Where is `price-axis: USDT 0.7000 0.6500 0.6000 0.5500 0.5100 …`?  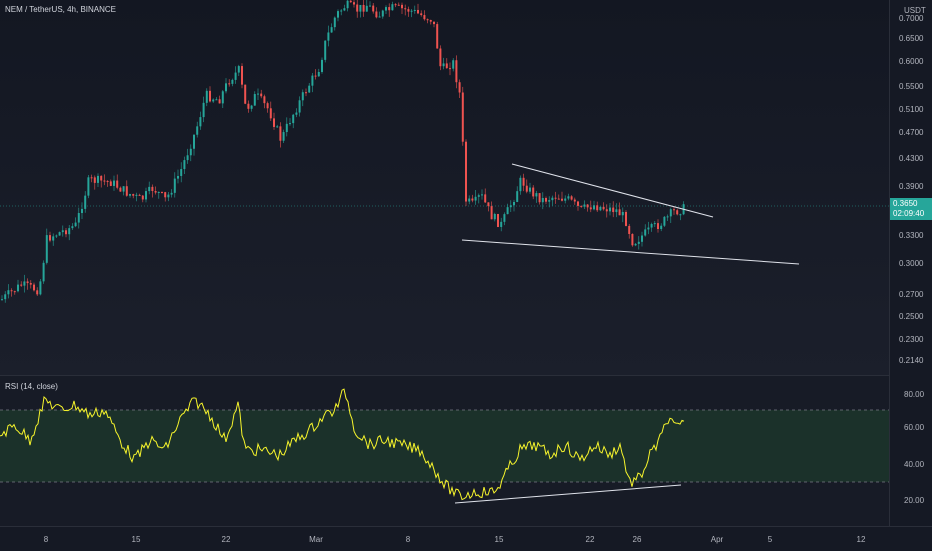
price-axis: USDT 0.7000 0.6500 0.6000 0.5500 0.5100 … is located at coordinates (910, 263).